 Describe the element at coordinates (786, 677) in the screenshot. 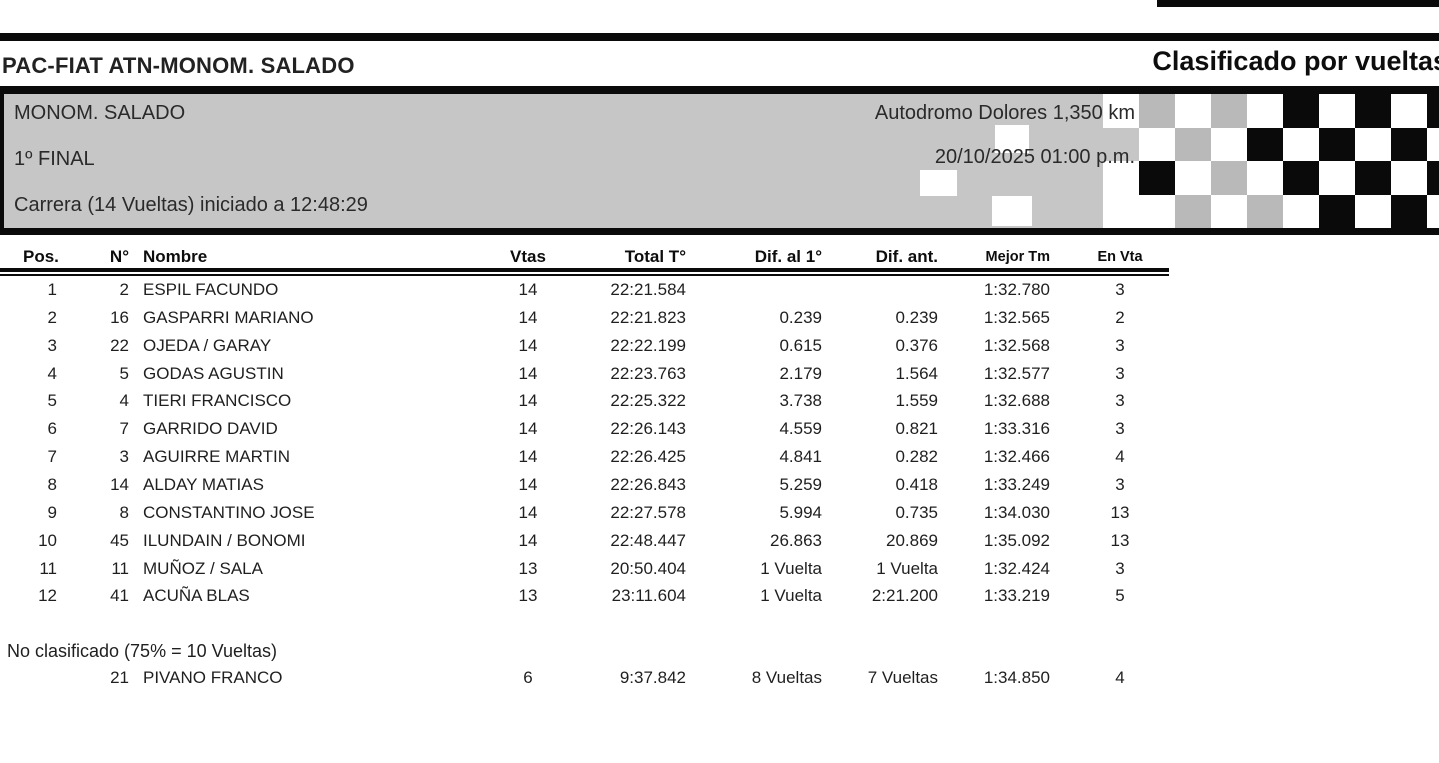

I see `table-cell: 8 Vueltas` at that location.